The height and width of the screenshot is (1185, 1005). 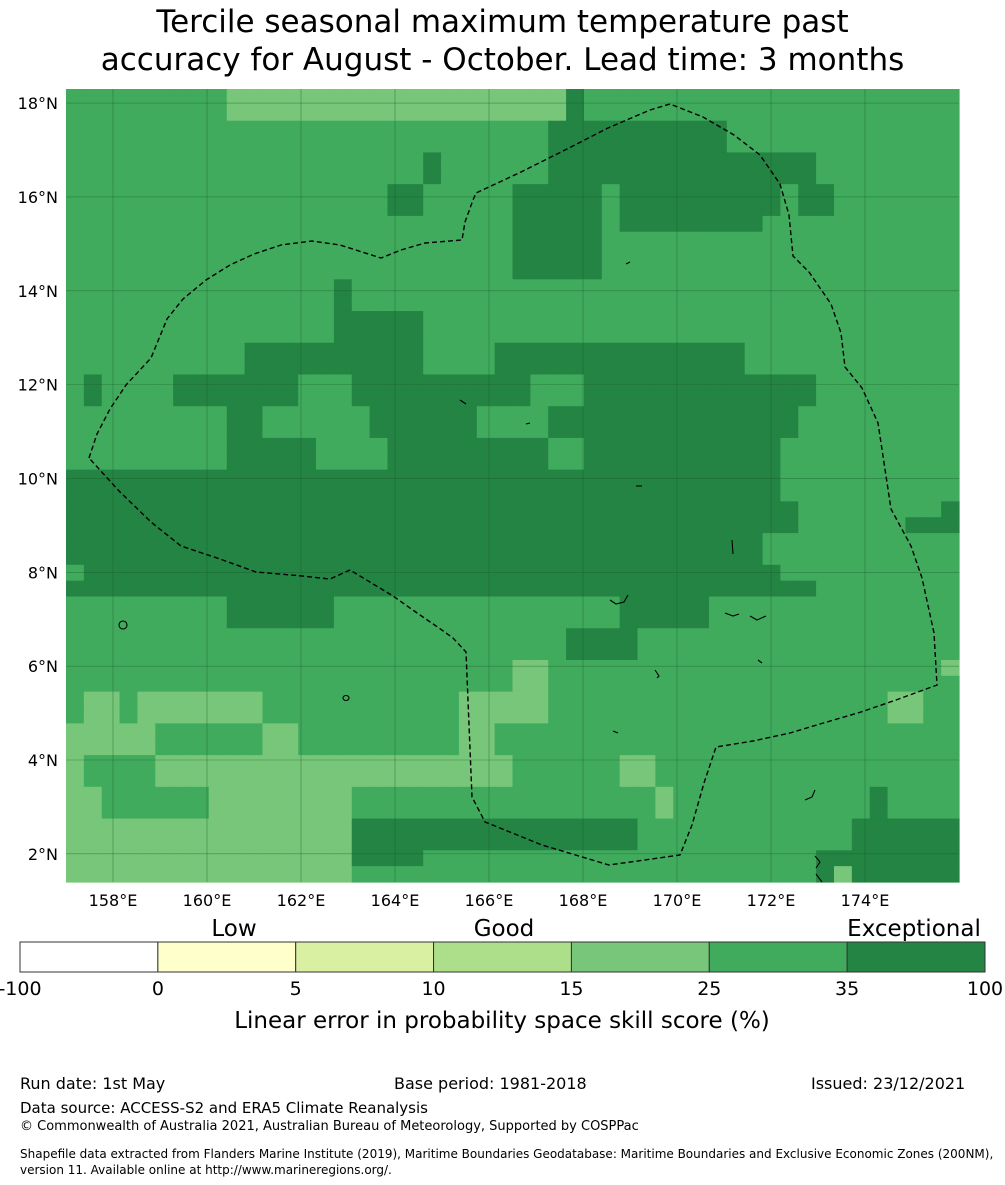 What do you see at coordinates (502, 957) in the screenshot?
I see `colorbar-swatches` at bounding box center [502, 957].